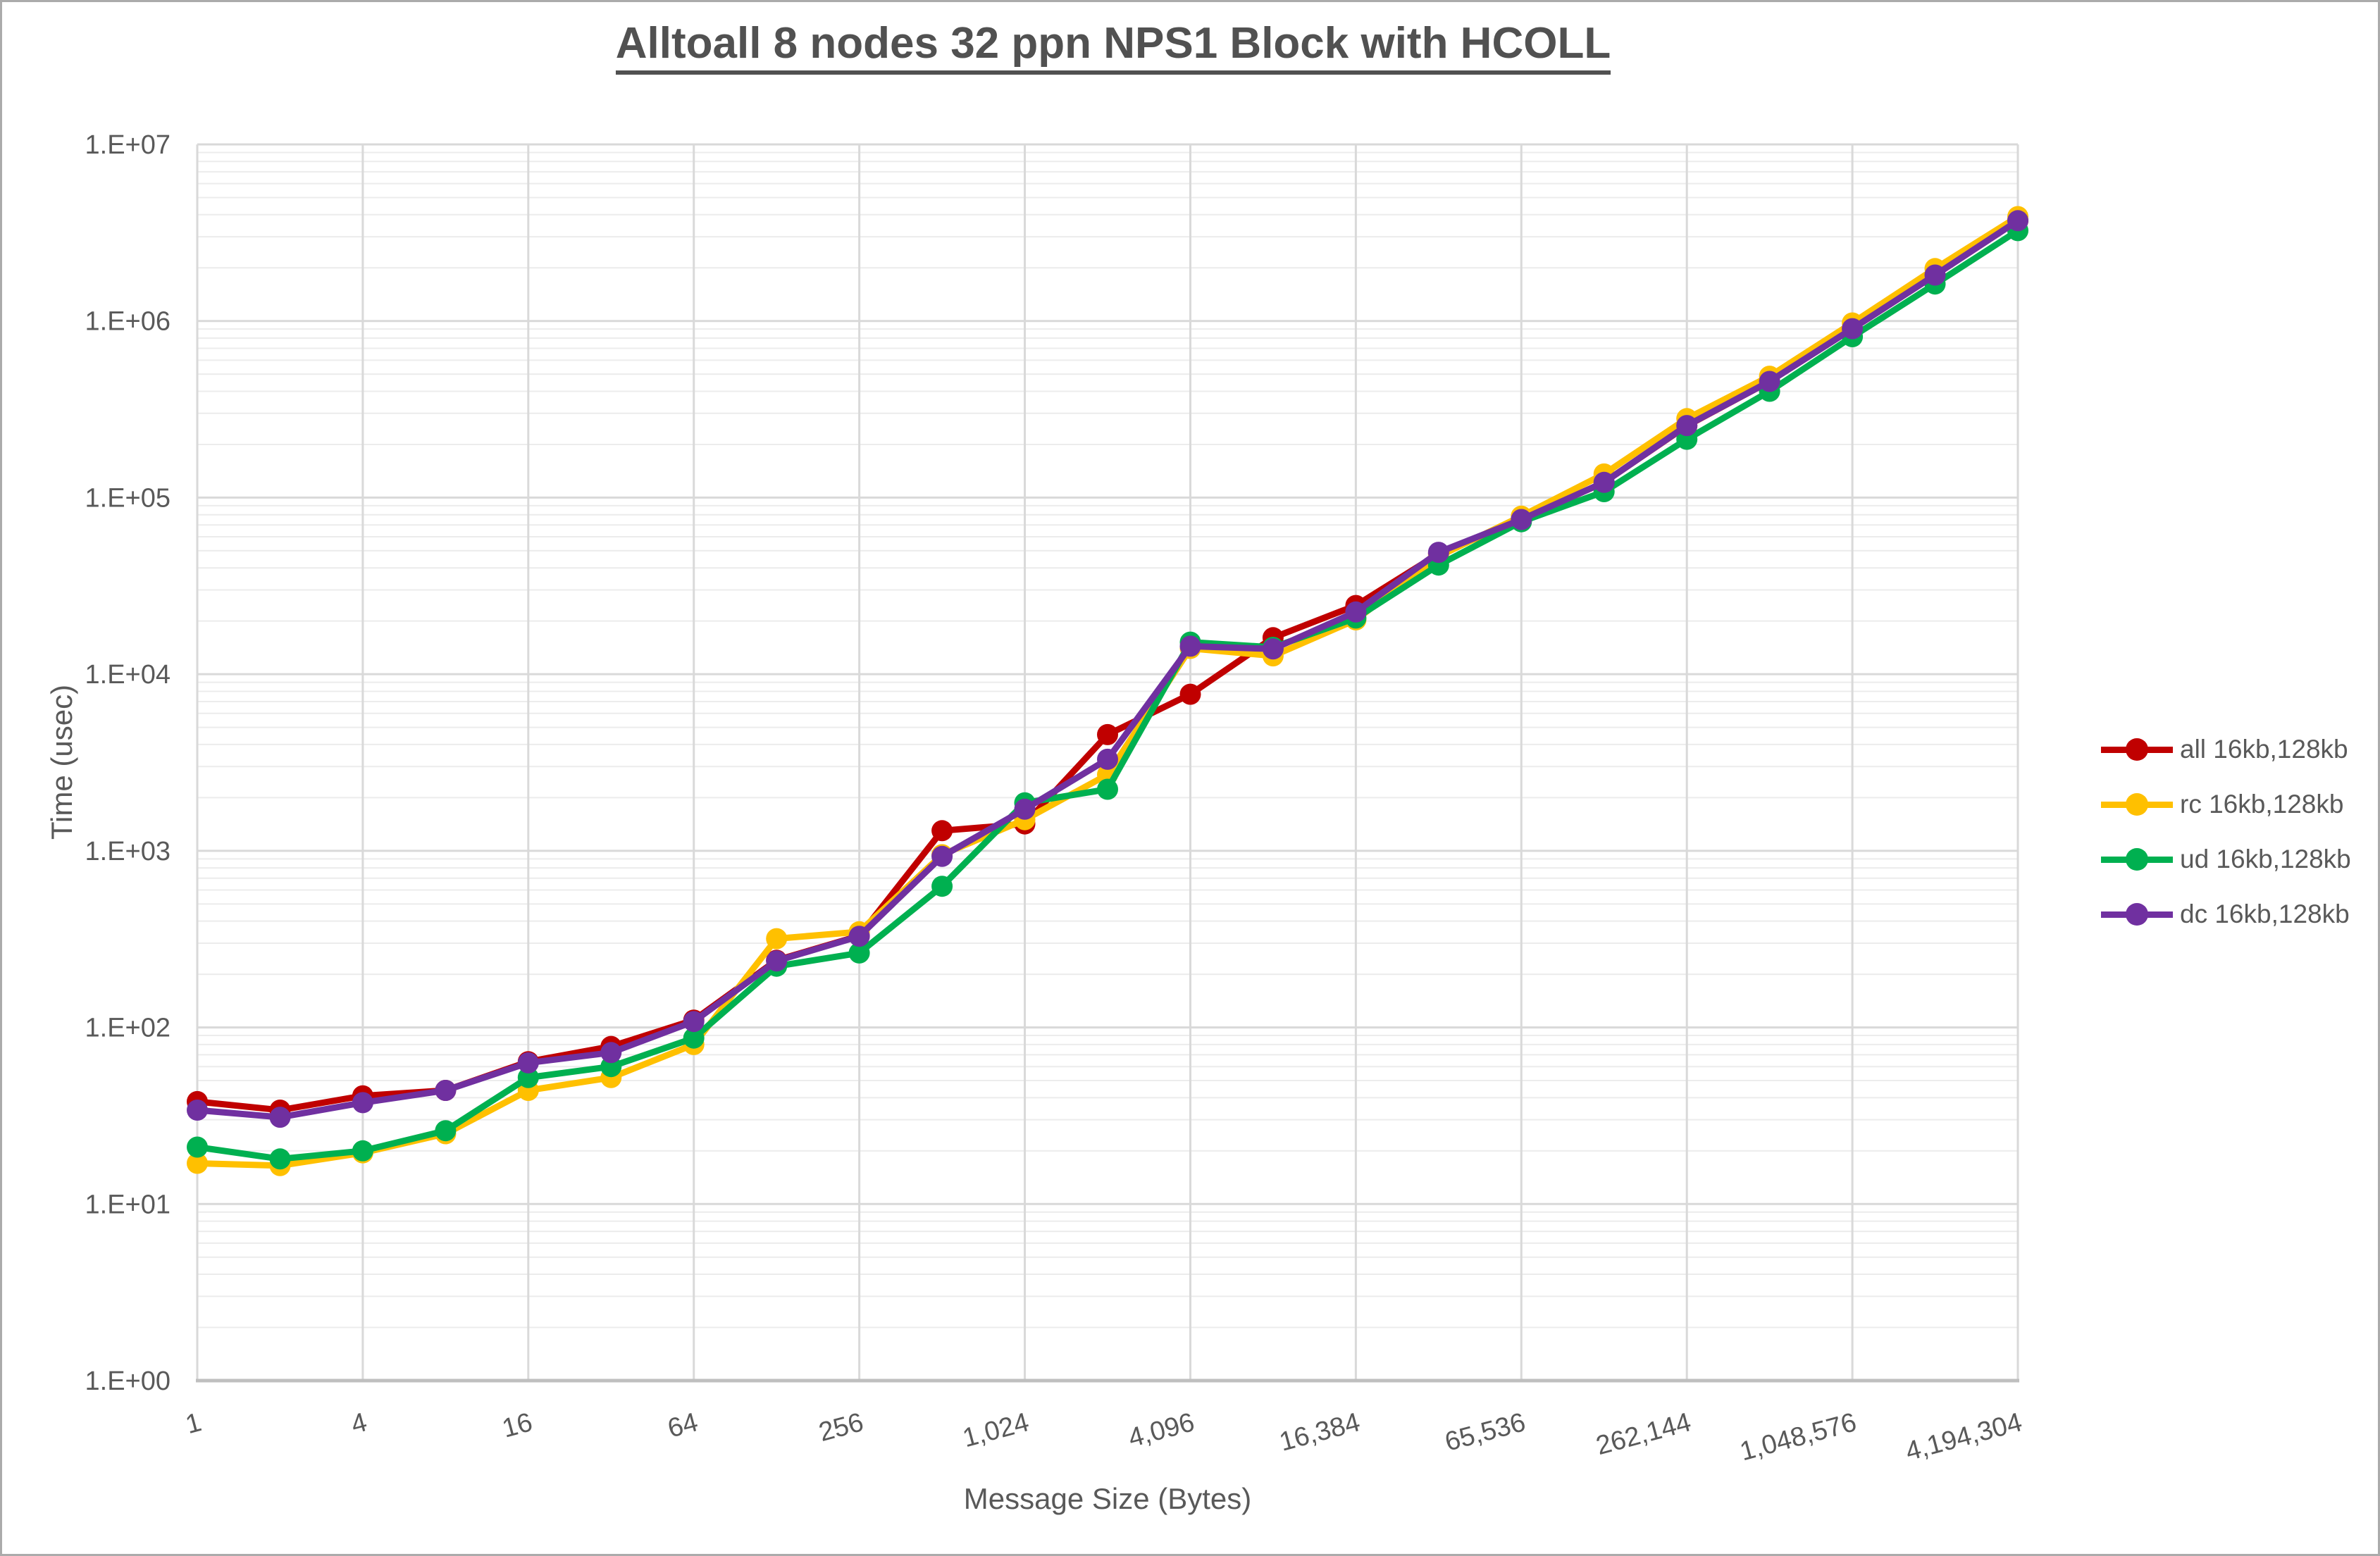 This screenshot has height=1556, width=2380. I want to click on x-axis-title: Message Size (Bytes), so click(1107, 1498).